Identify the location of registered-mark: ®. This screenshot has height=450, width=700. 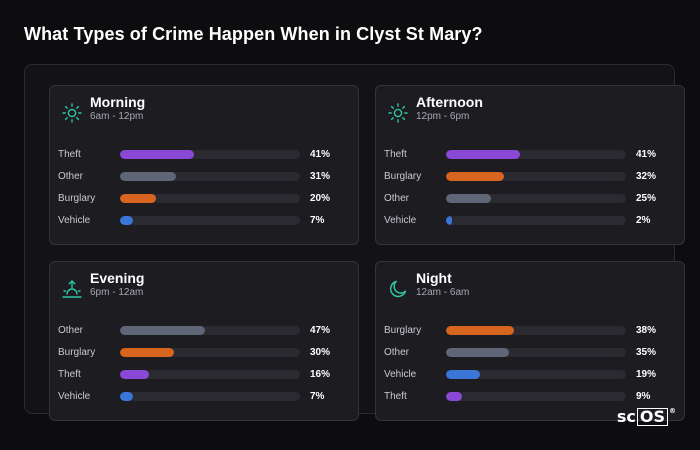
(672, 411).